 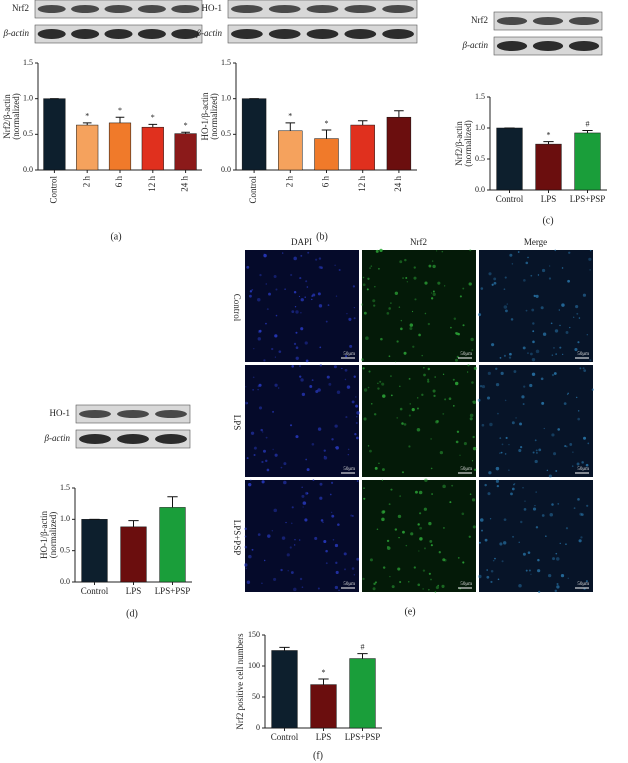 What do you see at coordinates (363, 737) in the screenshot?
I see `x-tick-label: LPS+PSP` at bounding box center [363, 737].